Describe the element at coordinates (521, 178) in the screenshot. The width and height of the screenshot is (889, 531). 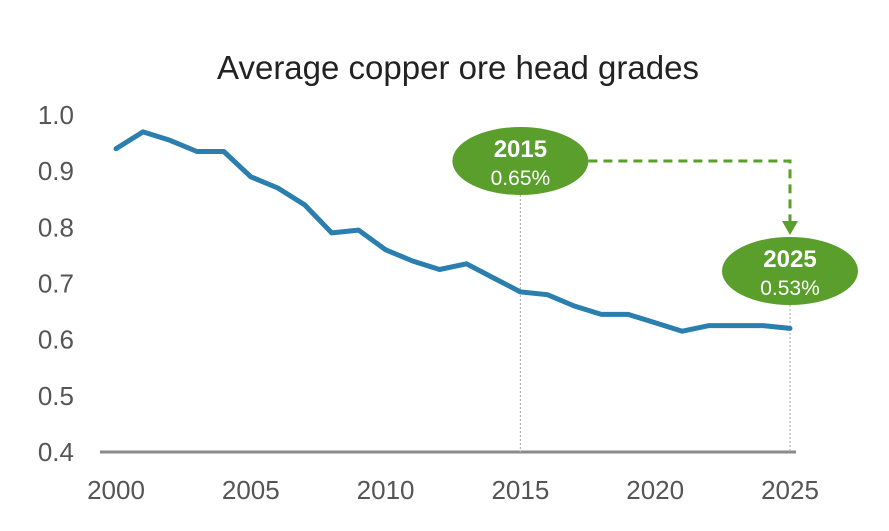
I see `annotation-value: 0.65%` at that location.